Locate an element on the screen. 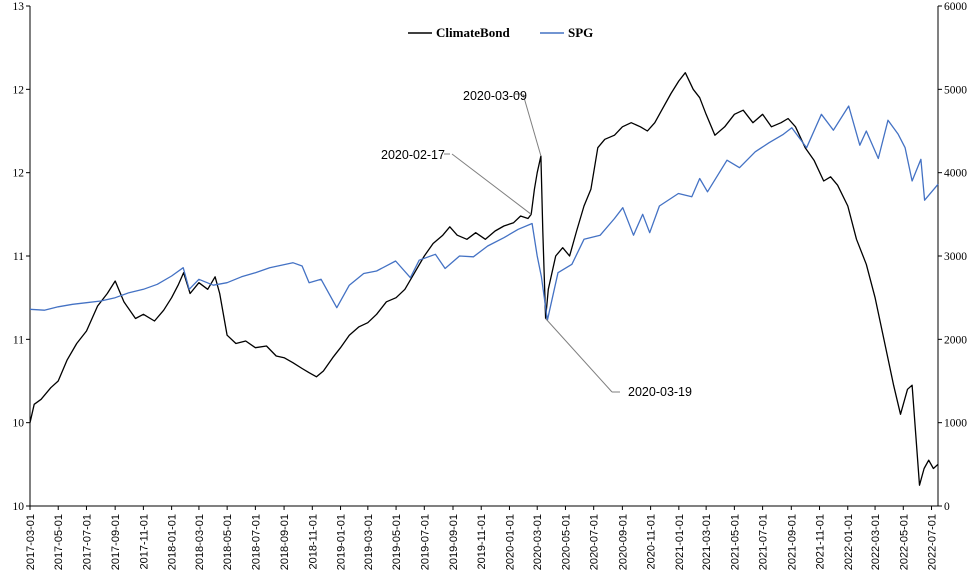  chart-legend: ClimateBond SPG is located at coordinates (500, 32).